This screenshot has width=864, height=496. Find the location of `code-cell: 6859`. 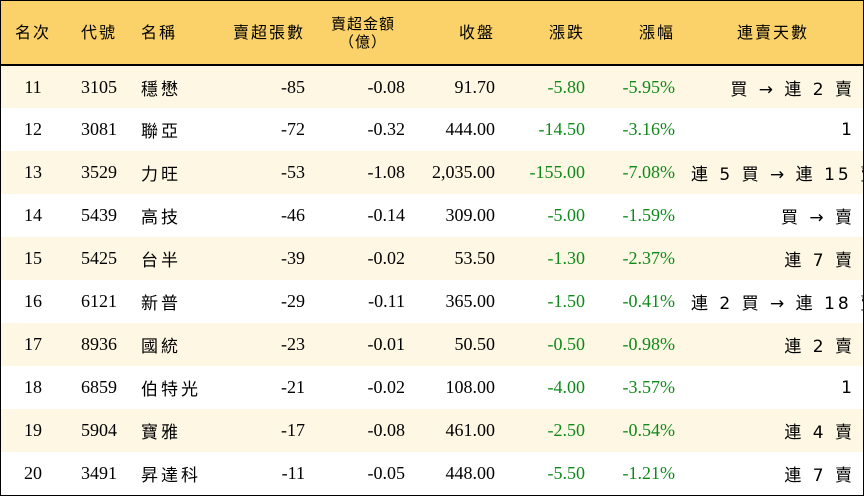

code-cell: 6859 is located at coordinates (99, 387).